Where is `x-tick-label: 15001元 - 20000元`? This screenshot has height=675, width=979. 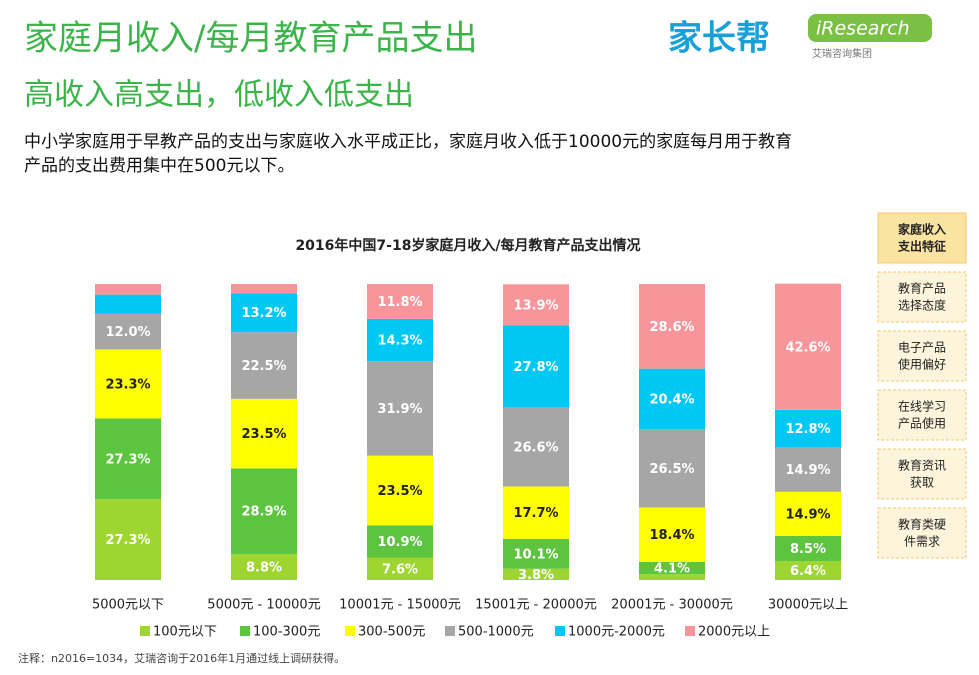
x-tick-label: 15001元 - 20000元 is located at coordinates (536, 605).